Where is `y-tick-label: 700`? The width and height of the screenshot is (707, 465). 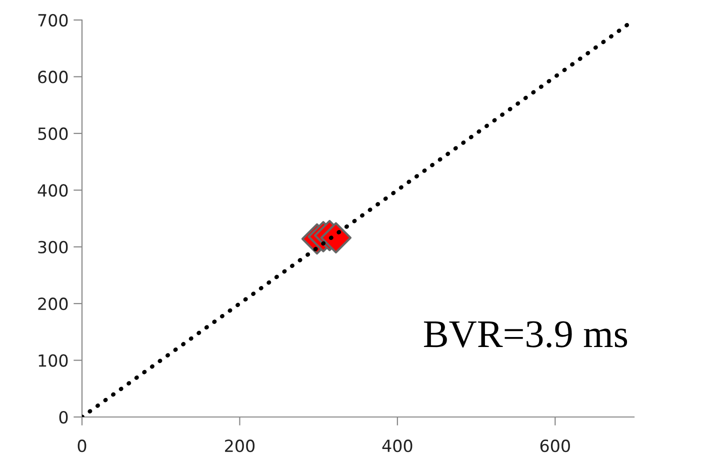
y-tick-label: 700 is located at coordinates (53, 20).